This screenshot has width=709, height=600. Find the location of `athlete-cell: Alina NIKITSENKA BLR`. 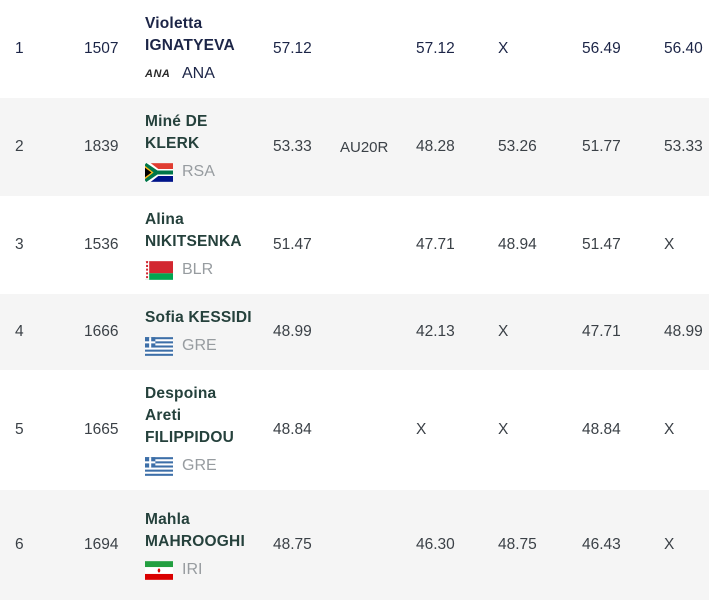

athlete-cell: Alina NIKITSENKA BLR is located at coordinates (209, 245).